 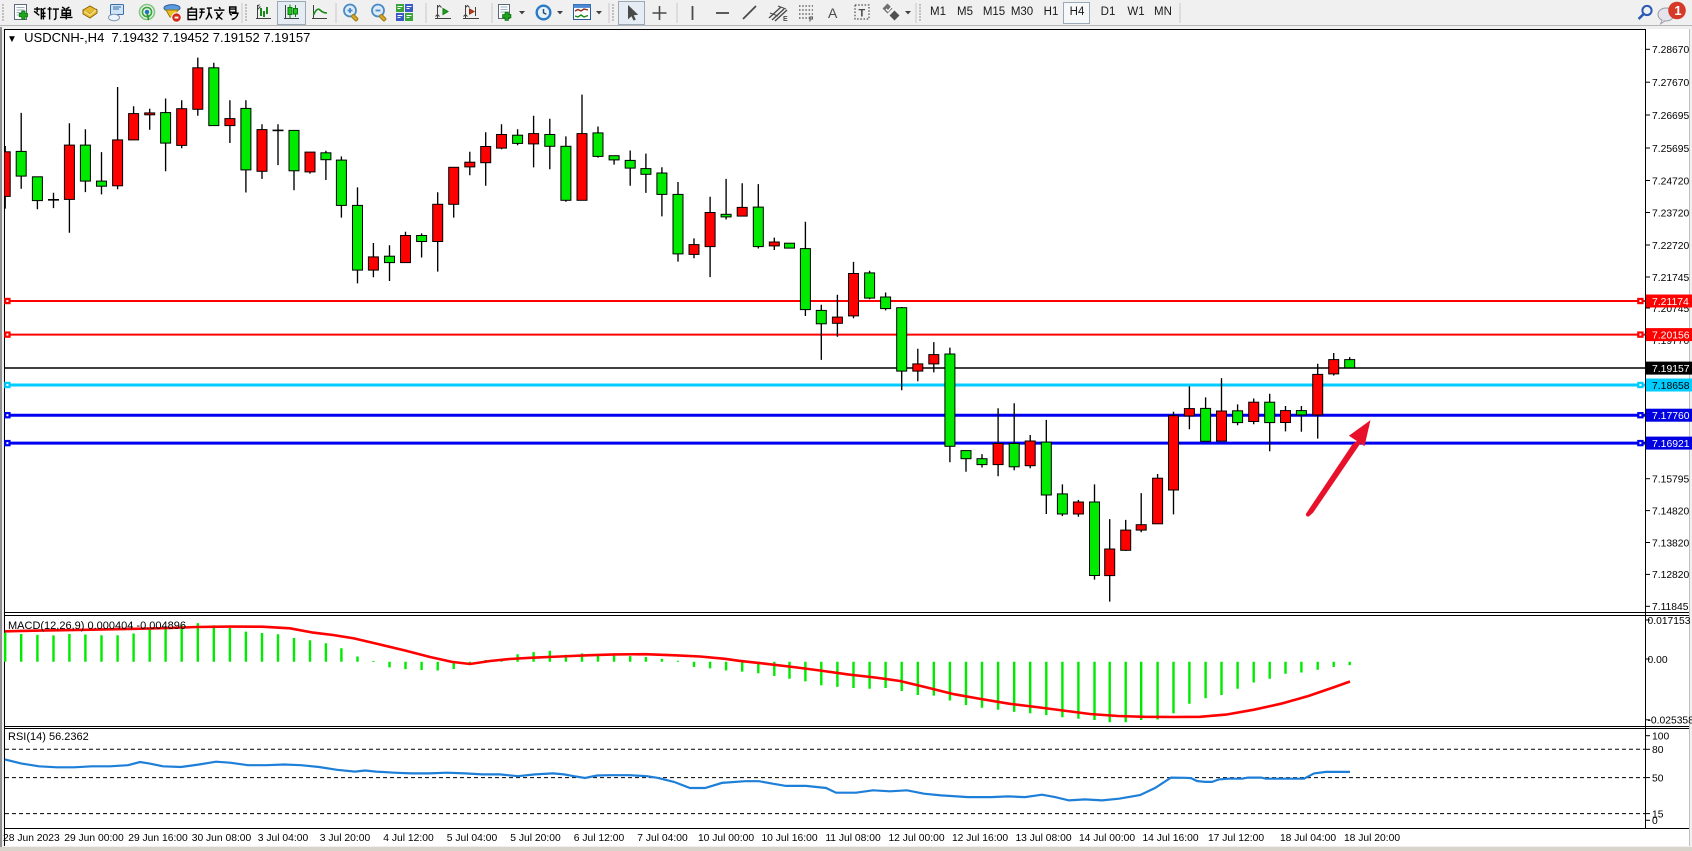 What do you see at coordinates (1670, 309) in the screenshot?
I see `svg-text: 7.20745` at bounding box center [1670, 309].